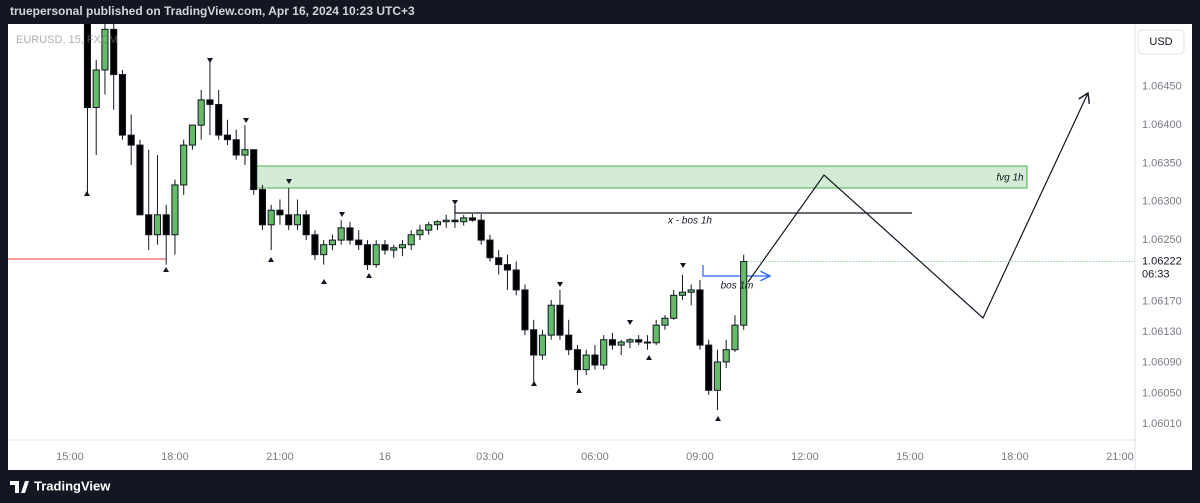 The image size is (1200, 503). Describe the element at coordinates (1162, 393) in the screenshot. I see `y-tick-label: 1.06050` at that location.